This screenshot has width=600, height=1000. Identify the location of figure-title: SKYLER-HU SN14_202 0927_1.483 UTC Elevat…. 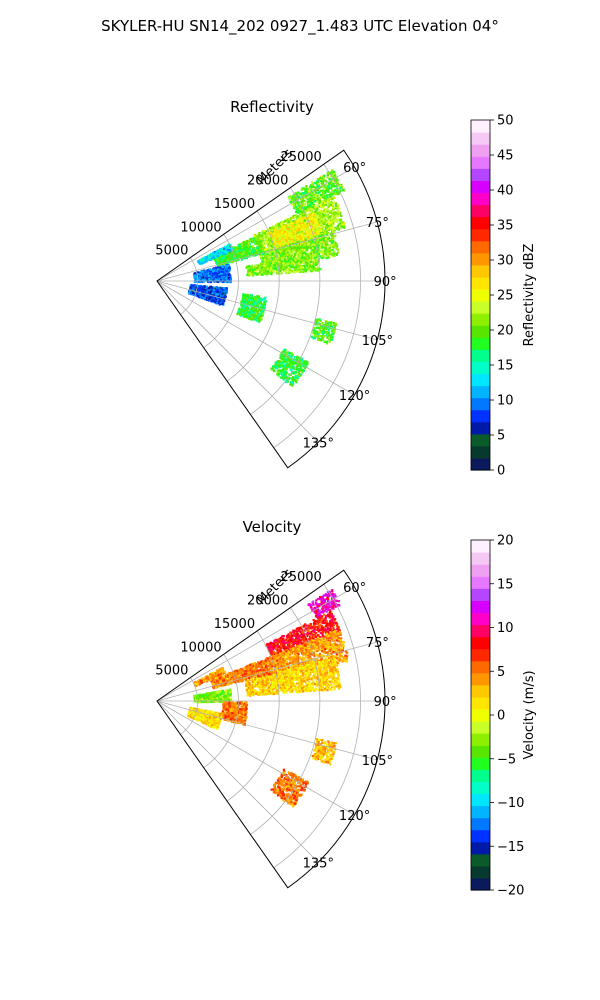
(300, 26).